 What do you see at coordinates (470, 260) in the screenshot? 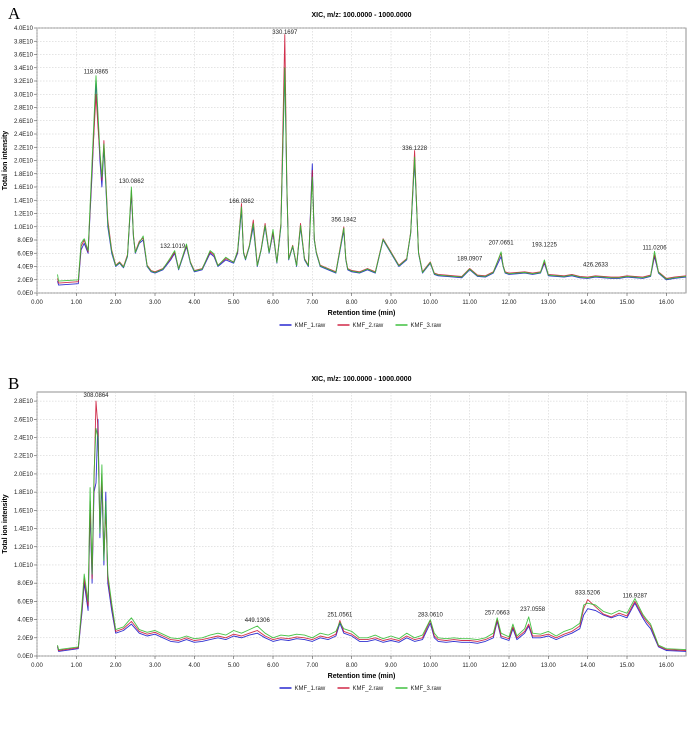
I see `chart-a-peak-label-7: 189.0907` at bounding box center [470, 260].